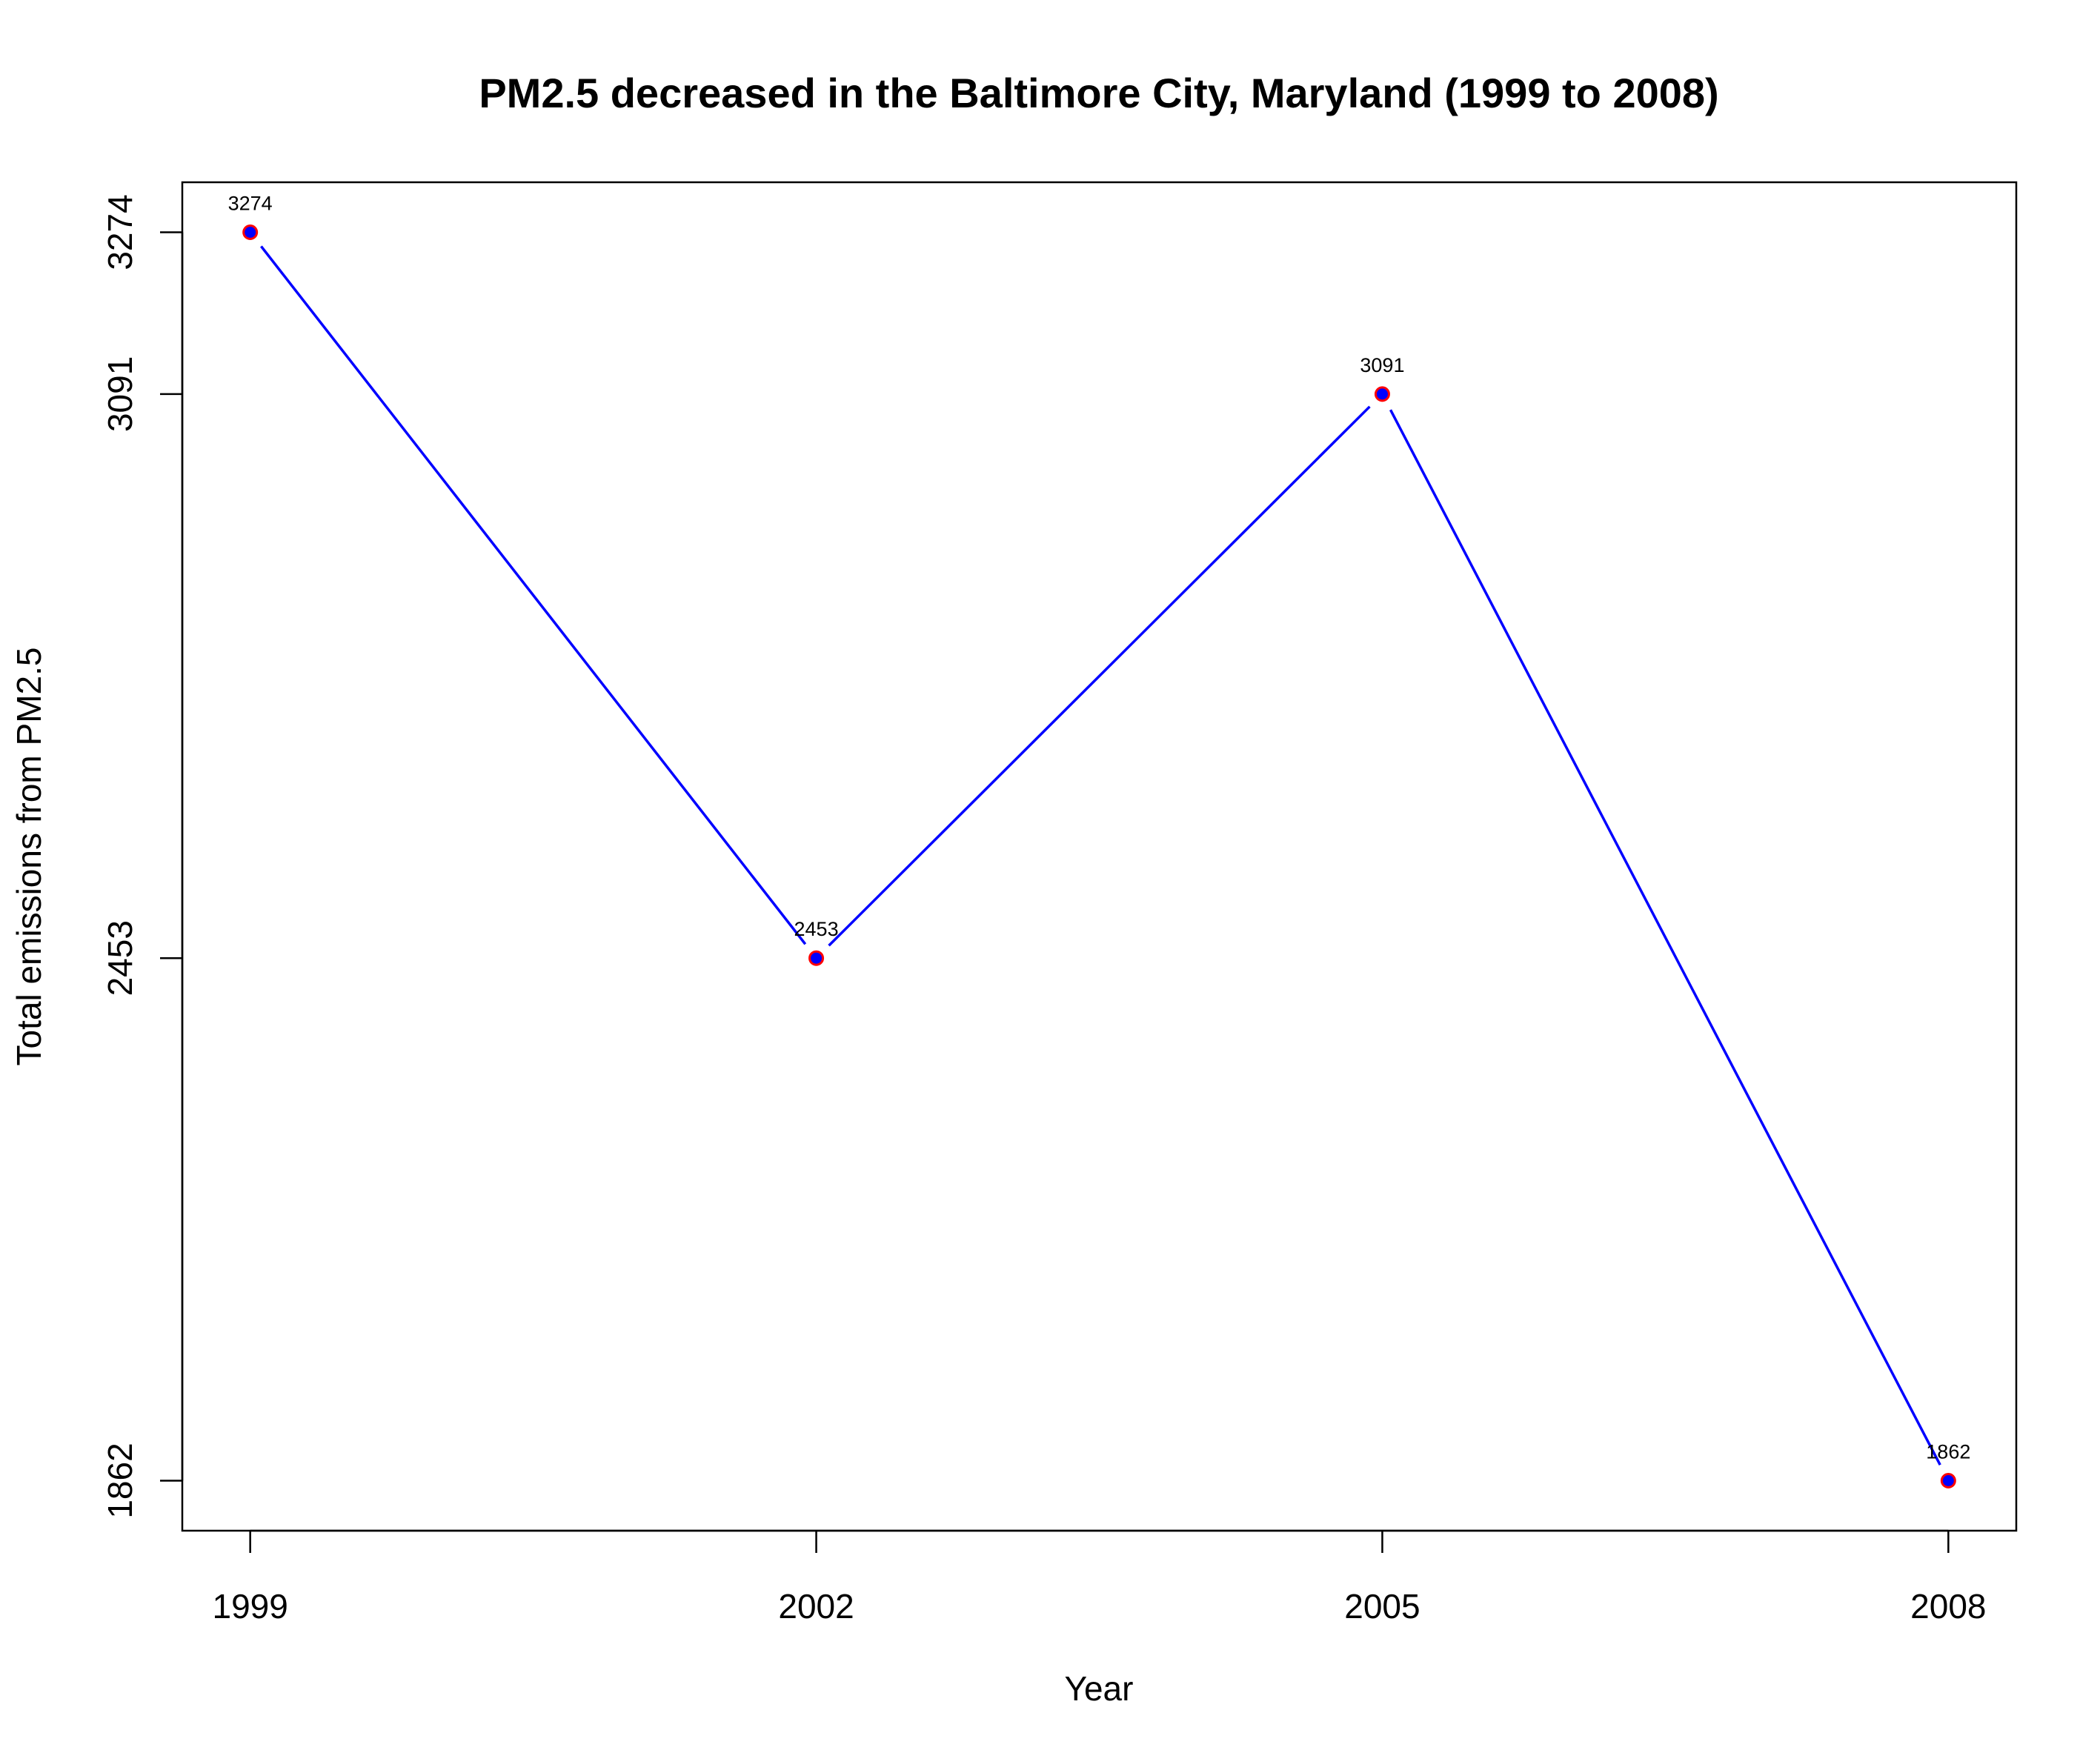 This screenshot has height=1750, width=2100. I want to click on x-axis: 1999 2002 2005 2008, so click(1100, 1578).